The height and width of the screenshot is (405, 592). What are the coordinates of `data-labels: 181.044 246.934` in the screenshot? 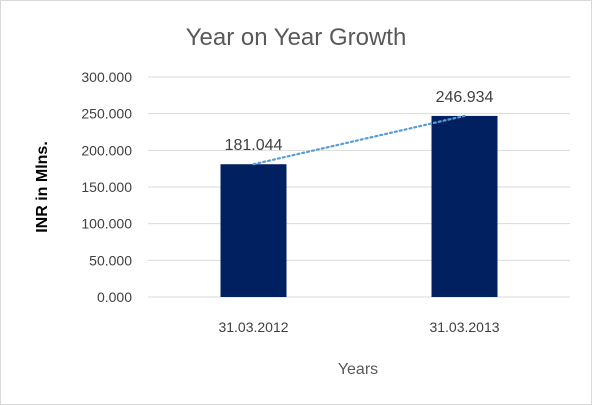 It's located at (359, 121).